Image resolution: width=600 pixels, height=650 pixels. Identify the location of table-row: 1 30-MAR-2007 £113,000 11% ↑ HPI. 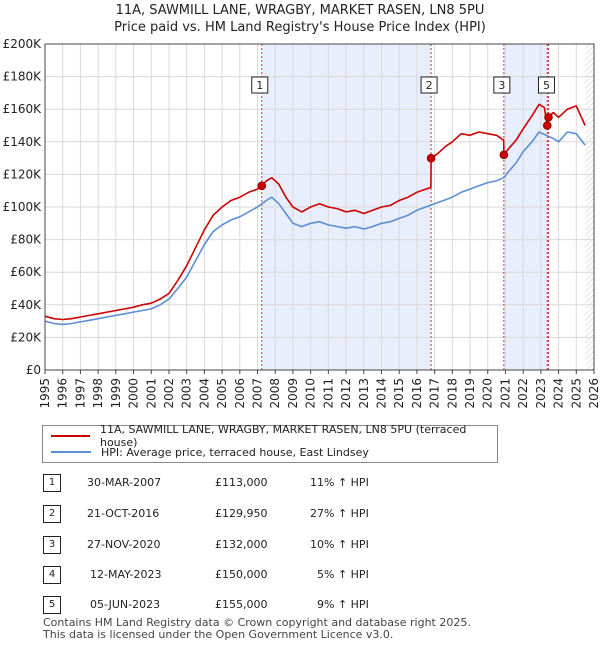
(300, 484).